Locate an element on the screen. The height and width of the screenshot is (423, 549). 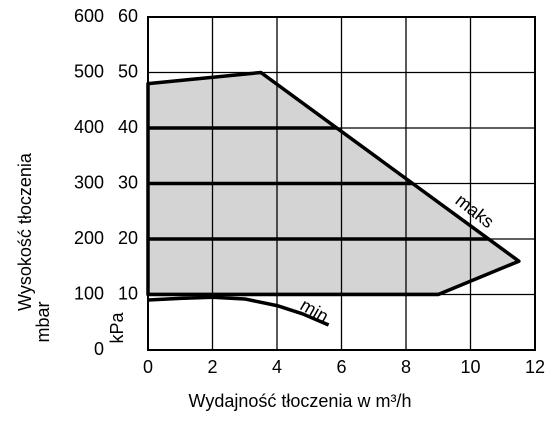
y-tick-label: 300 is located at coordinates (89, 182).